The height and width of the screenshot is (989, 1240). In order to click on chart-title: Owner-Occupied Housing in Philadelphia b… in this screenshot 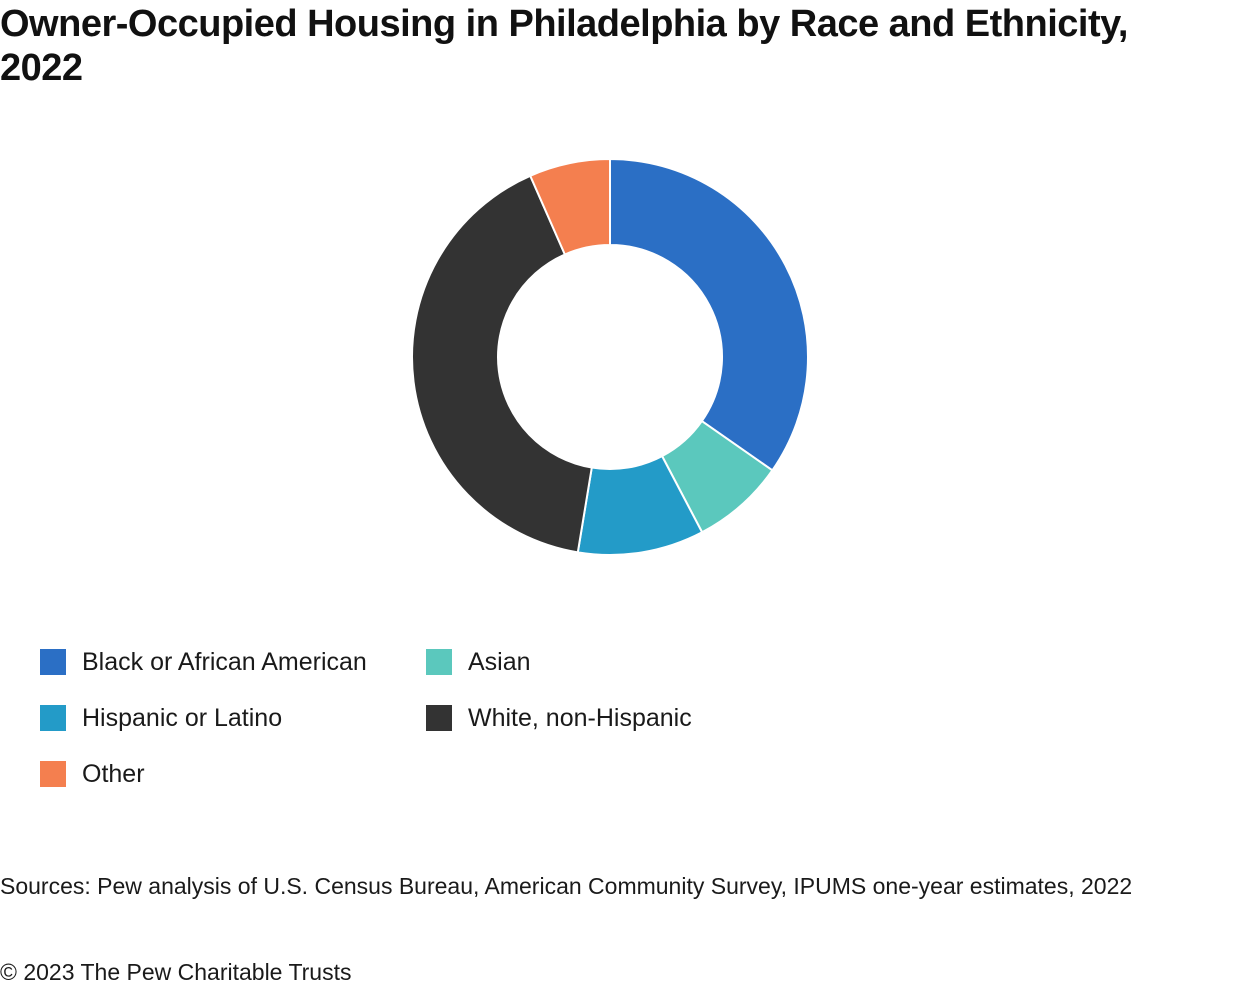, I will do `click(564, 46)`.